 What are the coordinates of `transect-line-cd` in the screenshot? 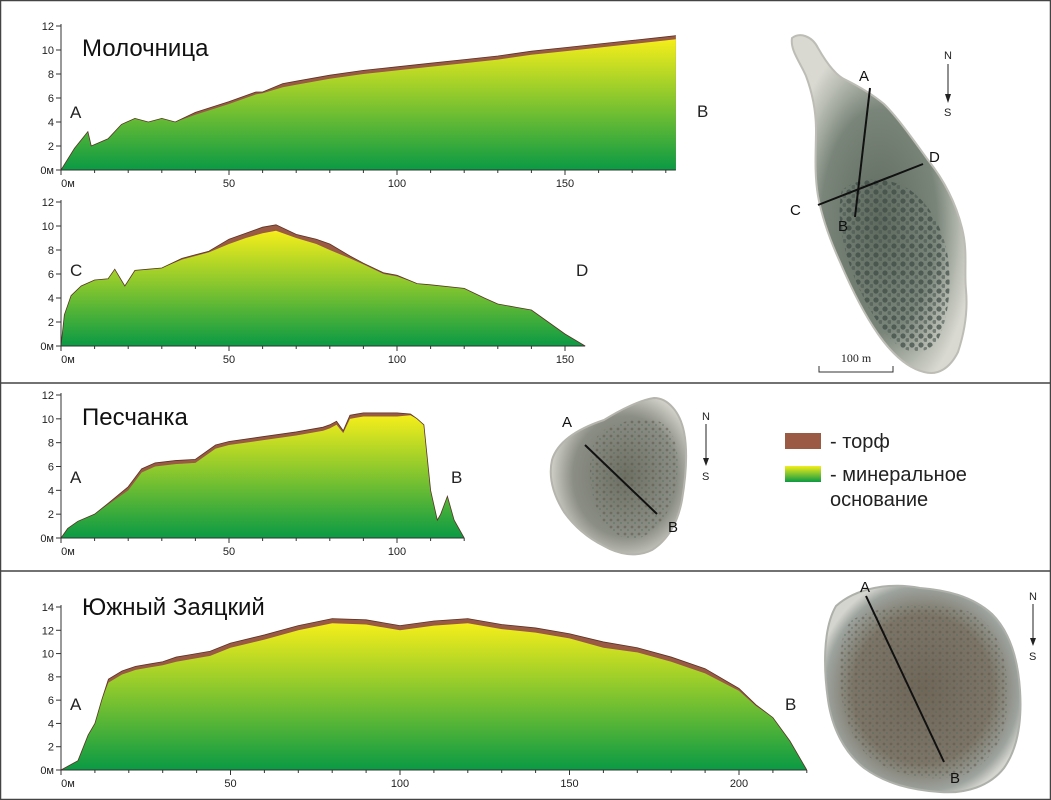 It's located at (870, 184).